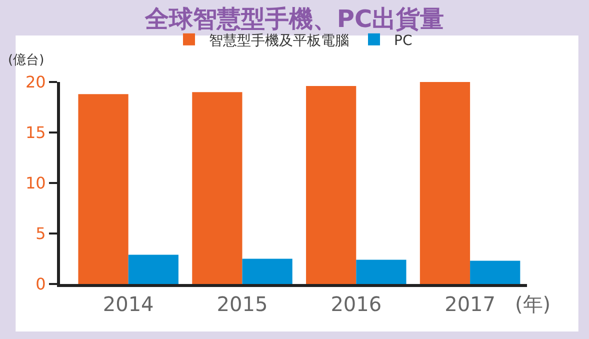 The width and height of the screenshot is (589, 339). Describe the element at coordinates (41, 234) in the screenshot. I see `y-tick-label: 5` at that location.